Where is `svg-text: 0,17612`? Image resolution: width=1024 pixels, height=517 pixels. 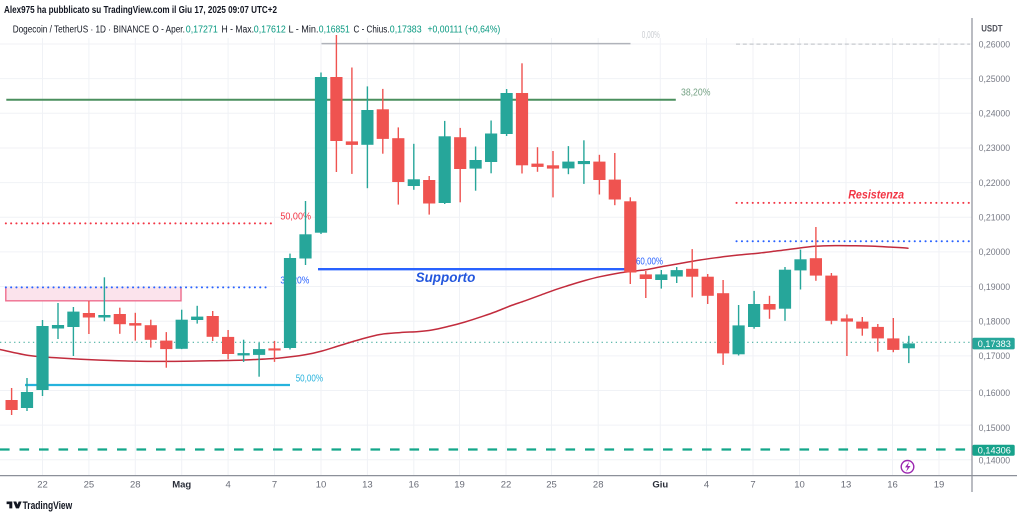
svg-text: 0,17612 is located at coordinates (270, 29).